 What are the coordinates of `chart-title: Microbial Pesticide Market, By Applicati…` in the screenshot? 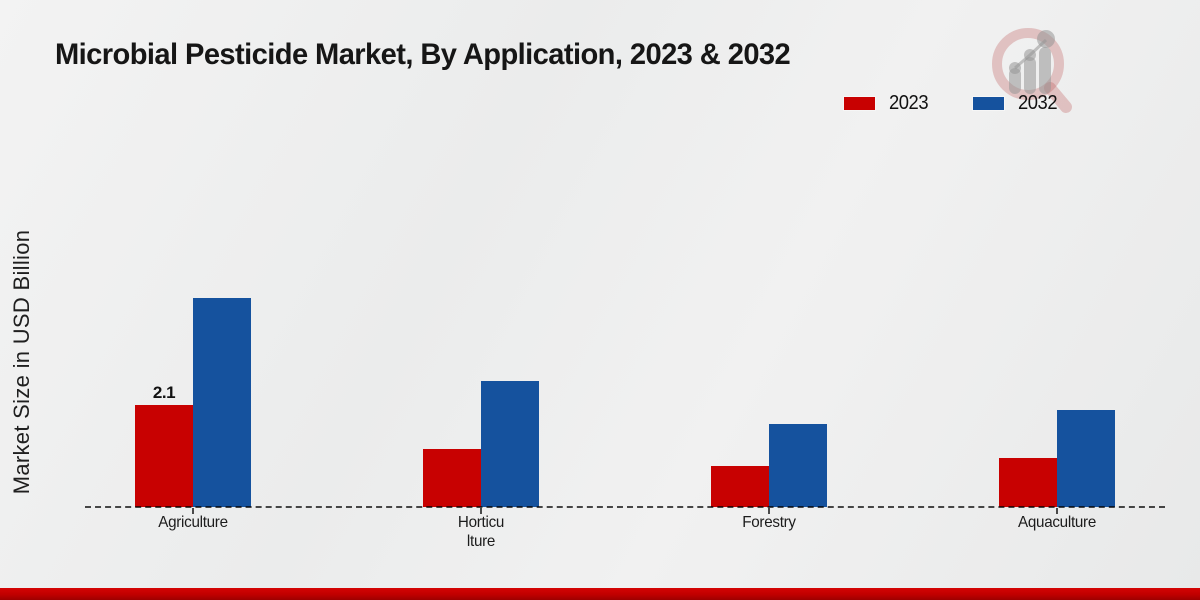 It's located at (423, 54).